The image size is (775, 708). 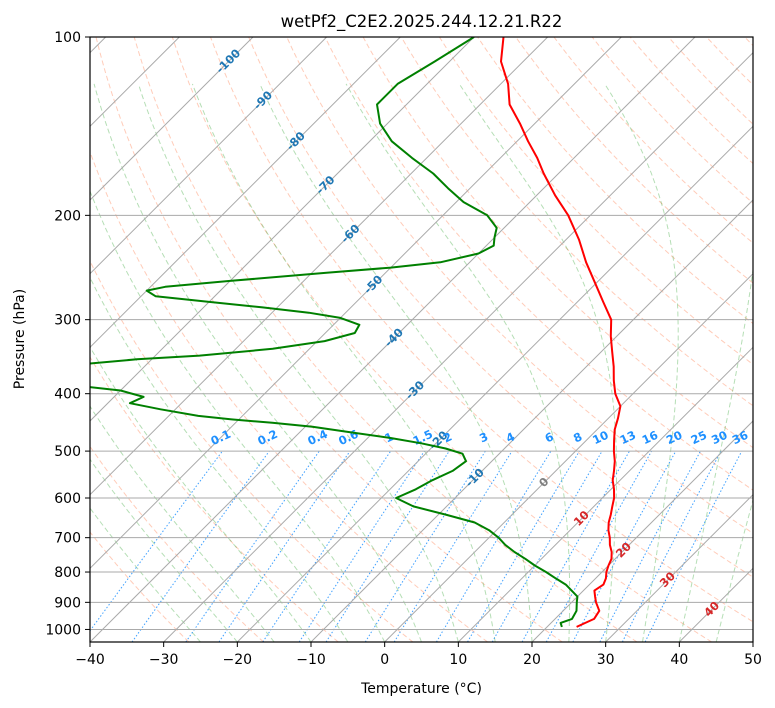 What do you see at coordinates (67, 573) in the screenshot?
I see `y-tick-label: 800` at bounding box center [67, 573].